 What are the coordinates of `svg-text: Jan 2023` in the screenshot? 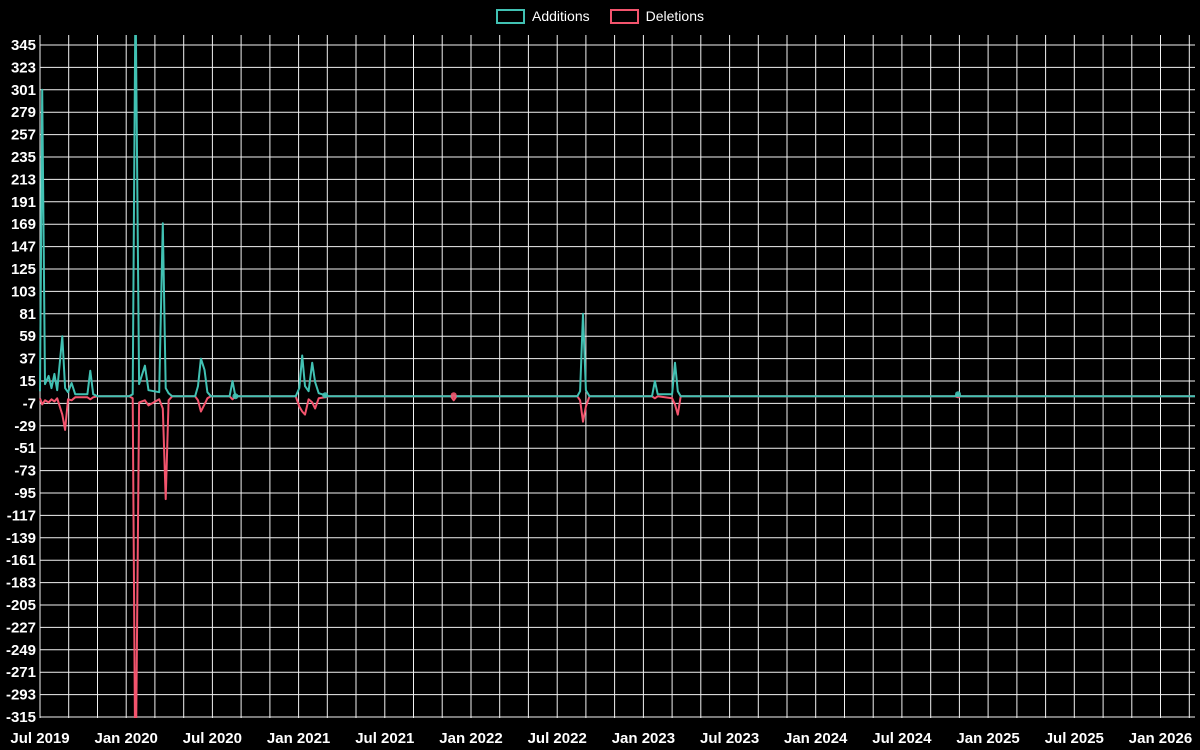 It's located at (643, 738).